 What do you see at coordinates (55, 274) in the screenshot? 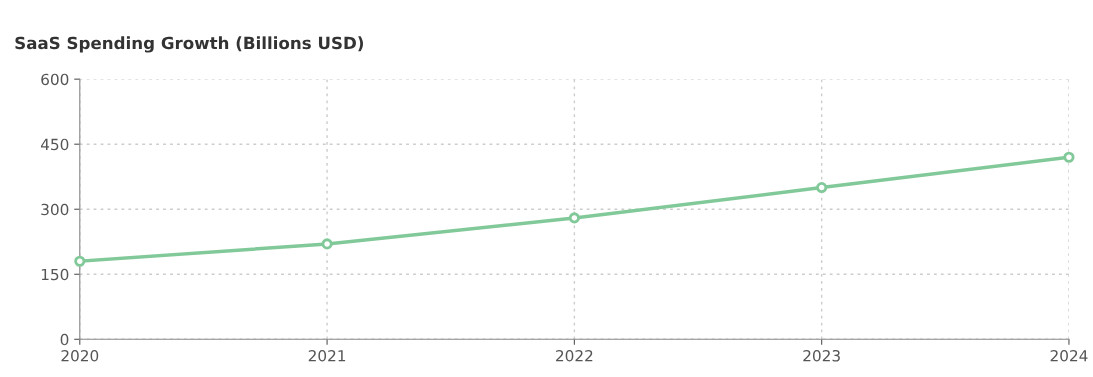
I see `y-tick-label: 150` at bounding box center [55, 274].